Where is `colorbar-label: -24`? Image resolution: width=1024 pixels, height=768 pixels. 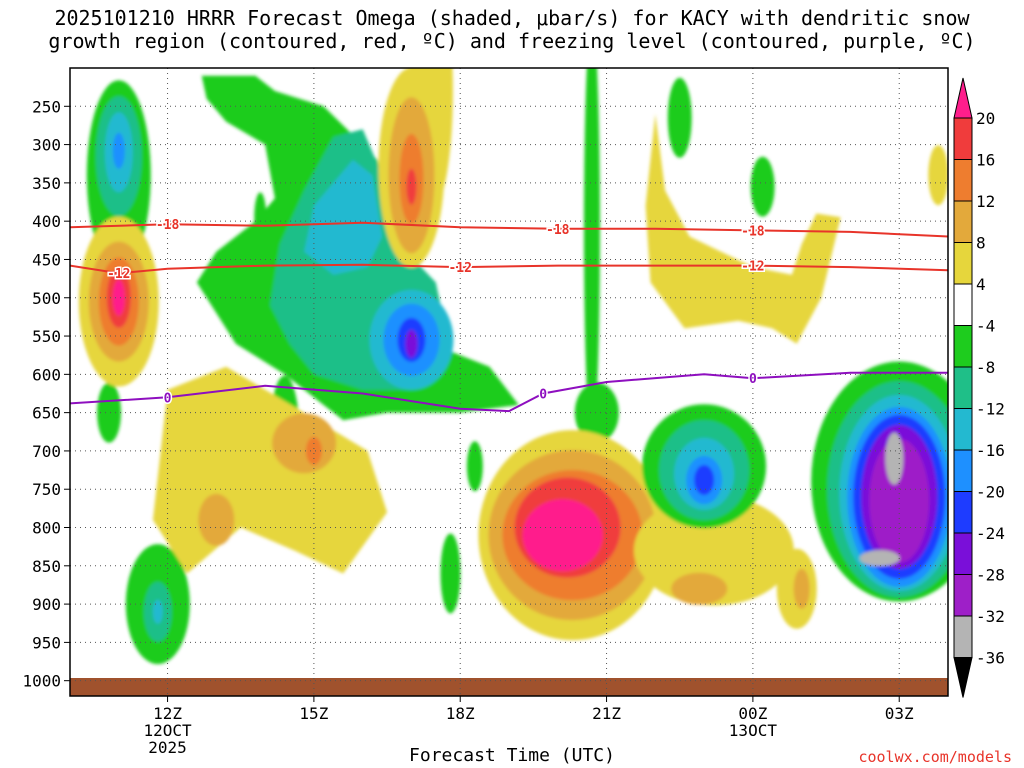
colorbar-label: -24 is located at coordinates (990, 533).